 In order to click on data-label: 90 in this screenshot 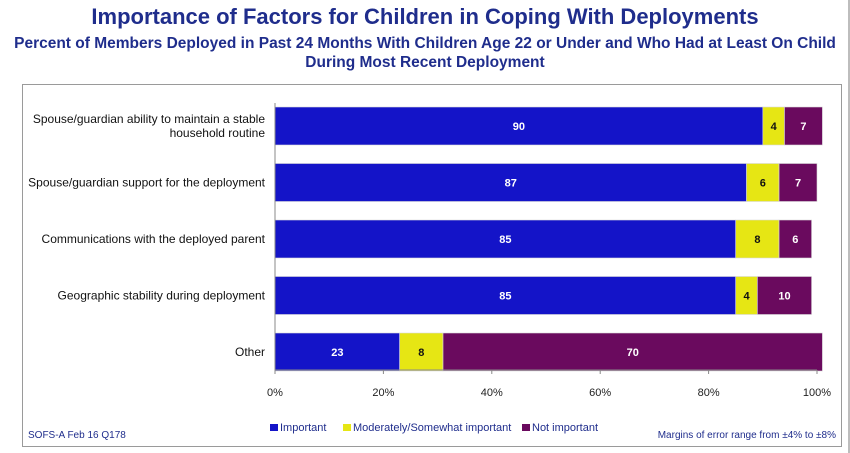, I will do `click(519, 127)`.